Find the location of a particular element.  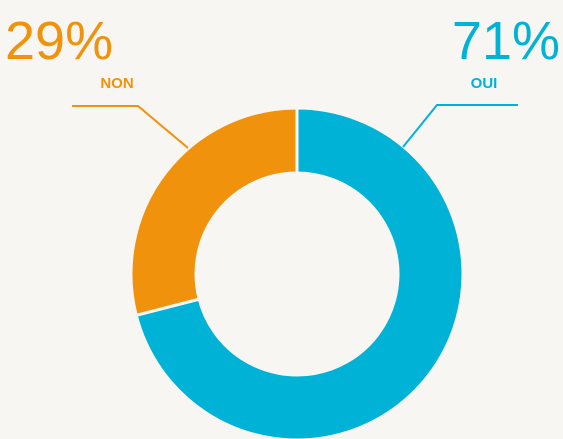

category-label: OUI is located at coordinates (484, 83).